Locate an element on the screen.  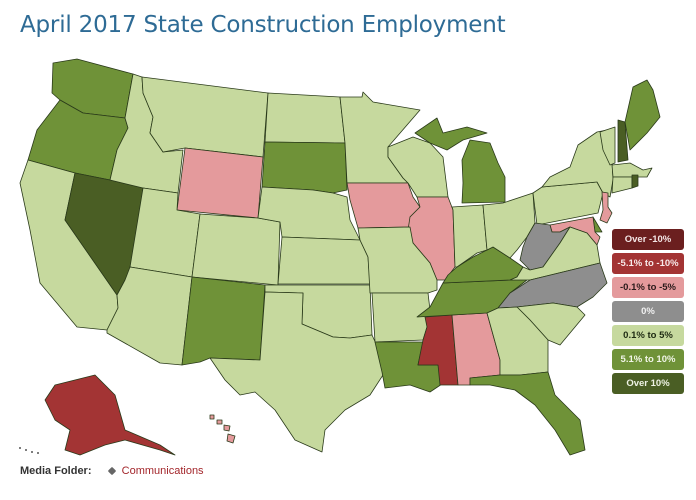
state-mi is located at coordinates (483, 171).